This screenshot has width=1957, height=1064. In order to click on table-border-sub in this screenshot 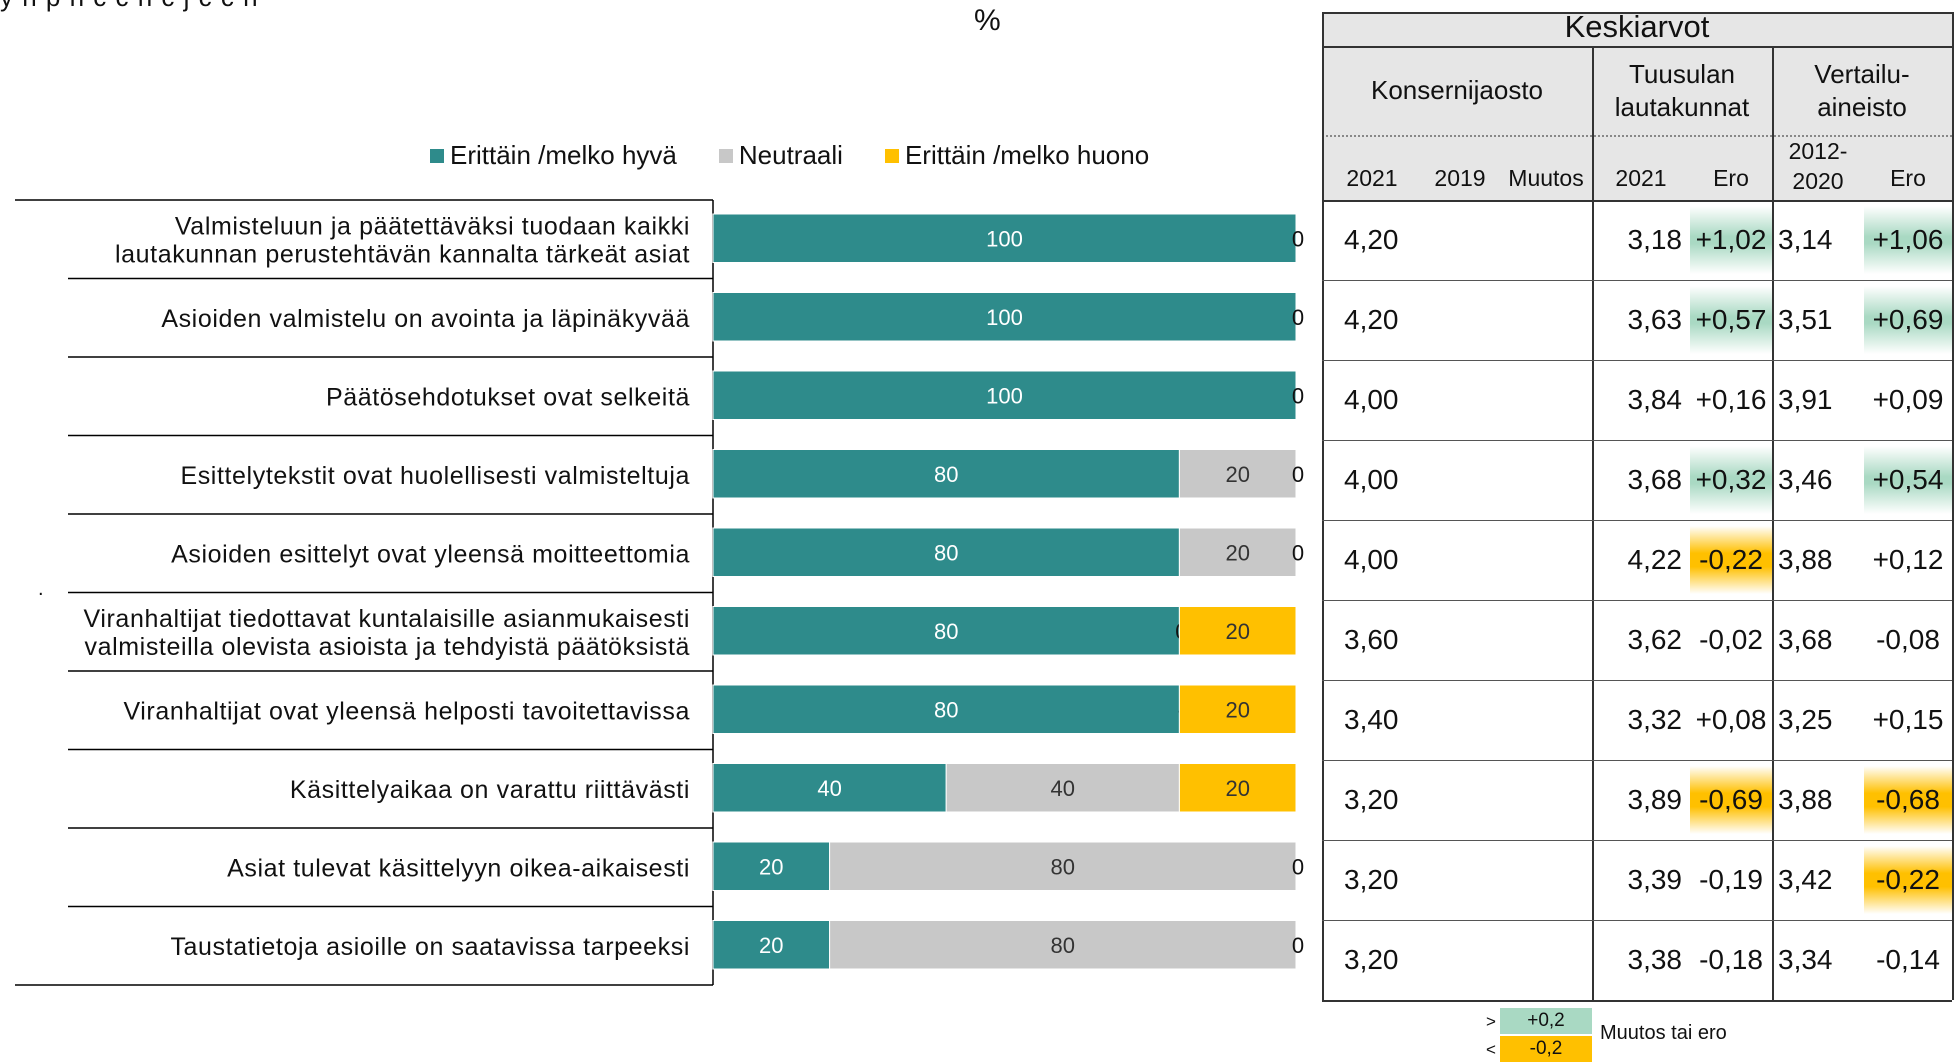, I will do `click(1637, 201)`.